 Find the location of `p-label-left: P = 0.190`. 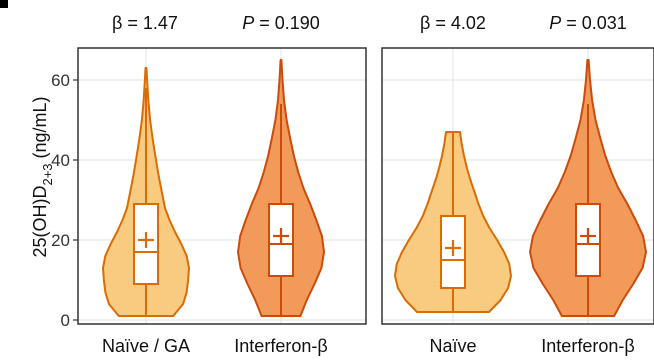

p-label-left: P = 0.190 is located at coordinates (281, 23).